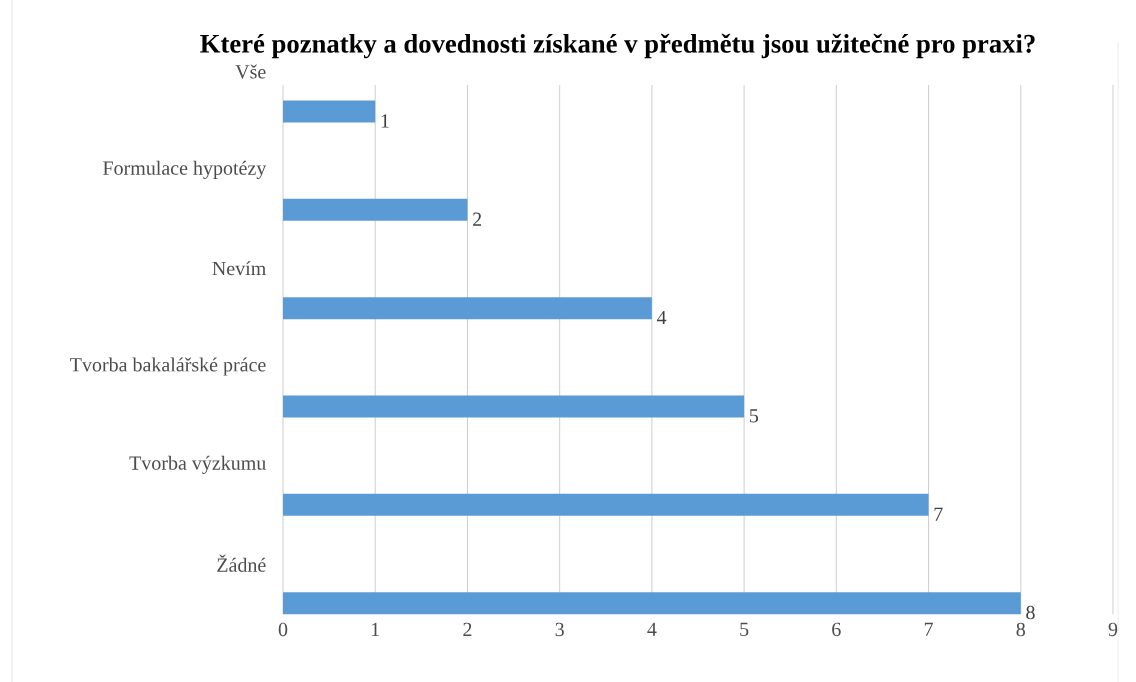  I want to click on x-tick-label: 6, so click(836, 629).